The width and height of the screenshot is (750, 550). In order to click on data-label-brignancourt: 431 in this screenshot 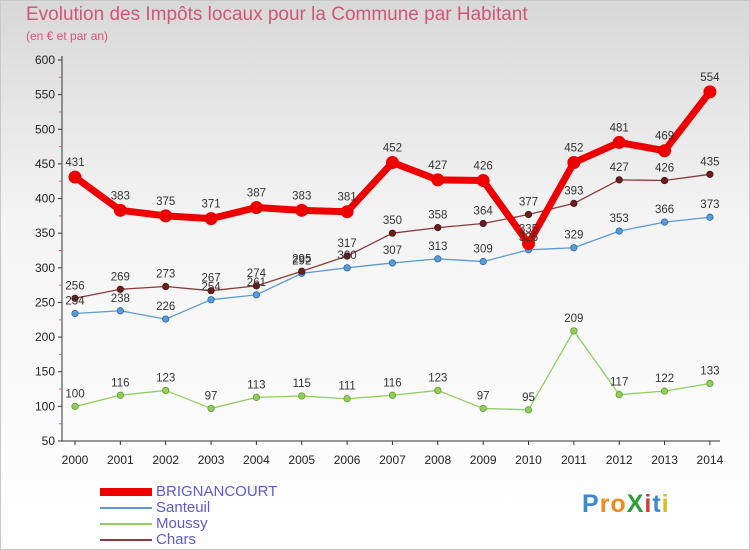, I will do `click(74, 163)`.